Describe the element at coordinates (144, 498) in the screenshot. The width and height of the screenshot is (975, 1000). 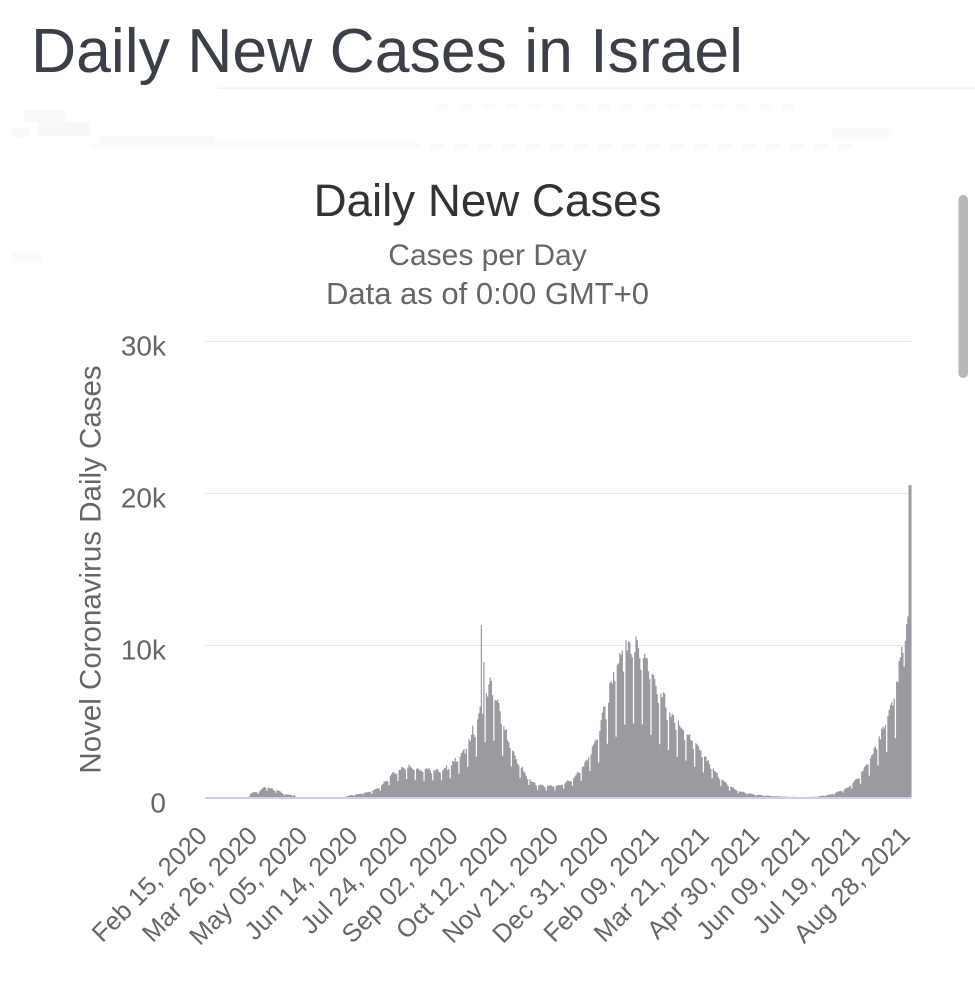
I see `svg-text: 20k` at that location.